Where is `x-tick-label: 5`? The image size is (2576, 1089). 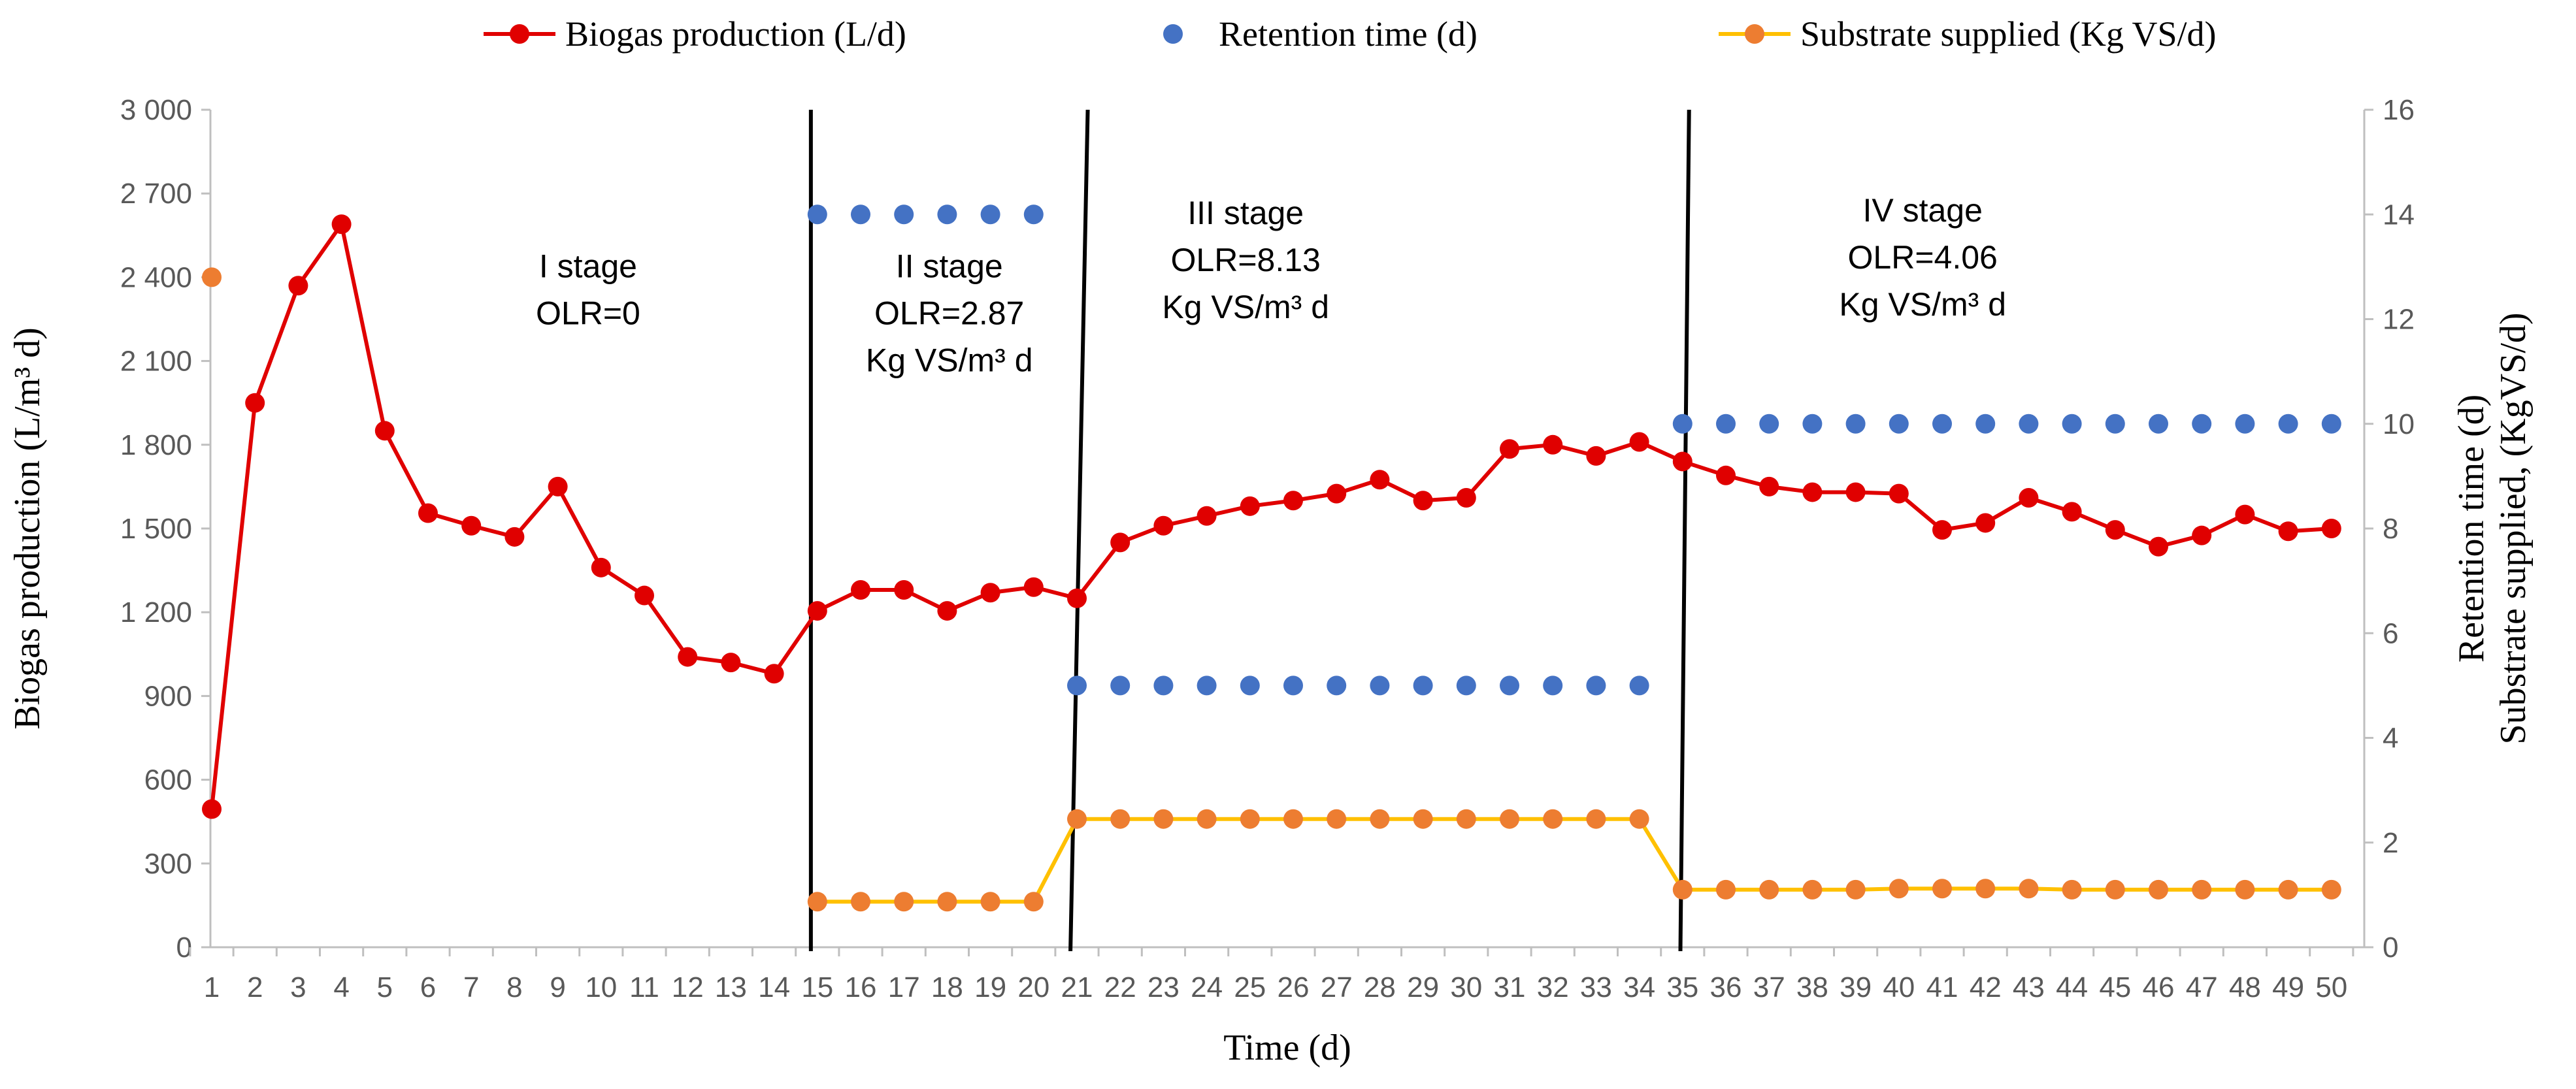
x-tick-label: 5 is located at coordinates (385, 987).